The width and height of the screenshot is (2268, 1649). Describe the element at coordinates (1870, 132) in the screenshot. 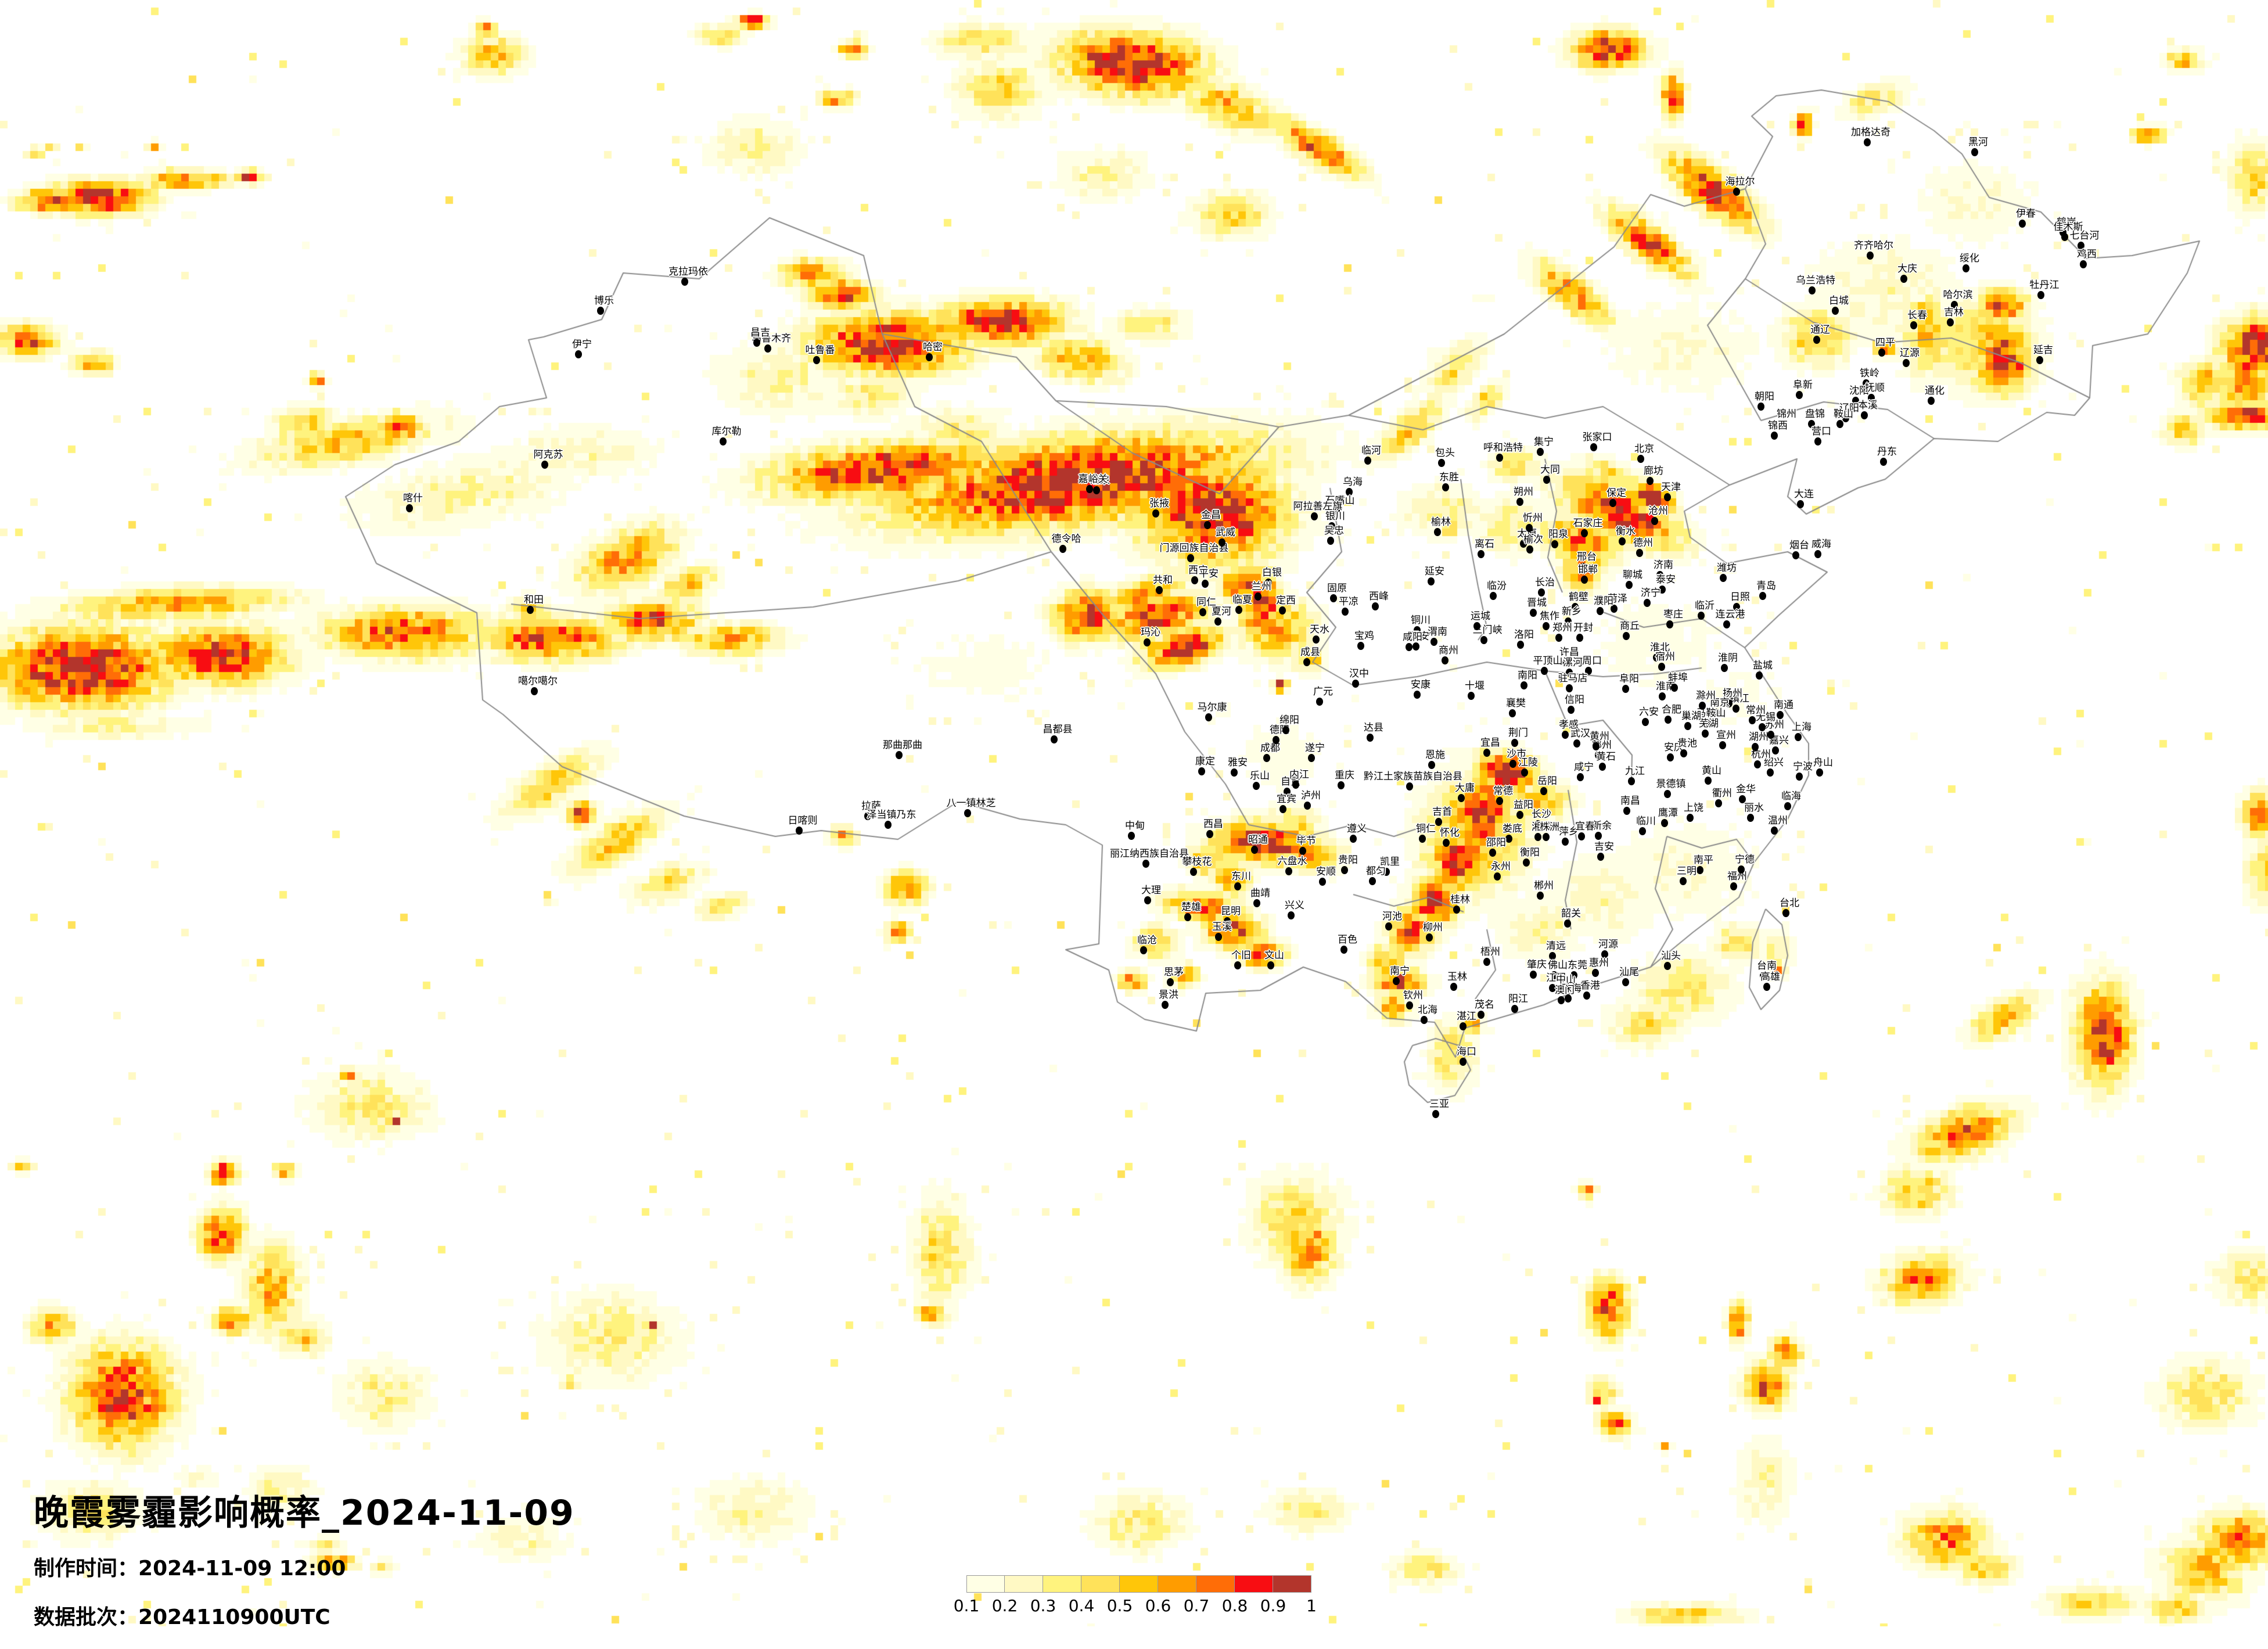

I see `city-label: 加格达奇` at that location.